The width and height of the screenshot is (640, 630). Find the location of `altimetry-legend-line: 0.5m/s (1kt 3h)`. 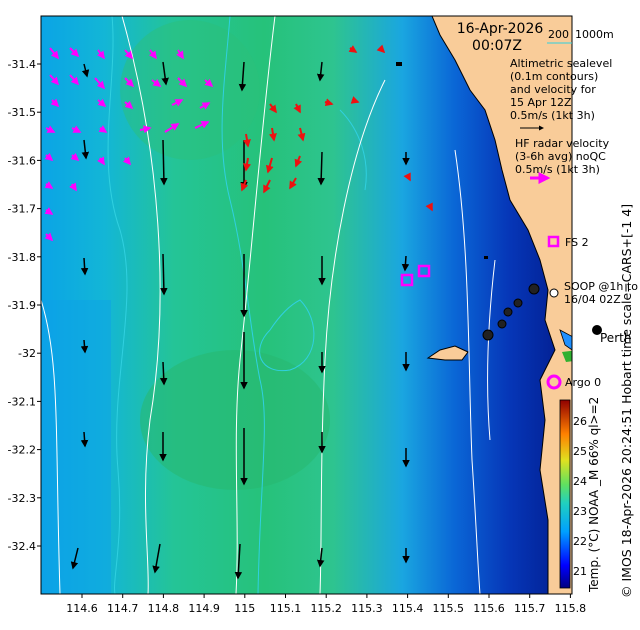

altimetry-legend-line: 0.5m/s (1kt 3h) is located at coordinates (552, 115).